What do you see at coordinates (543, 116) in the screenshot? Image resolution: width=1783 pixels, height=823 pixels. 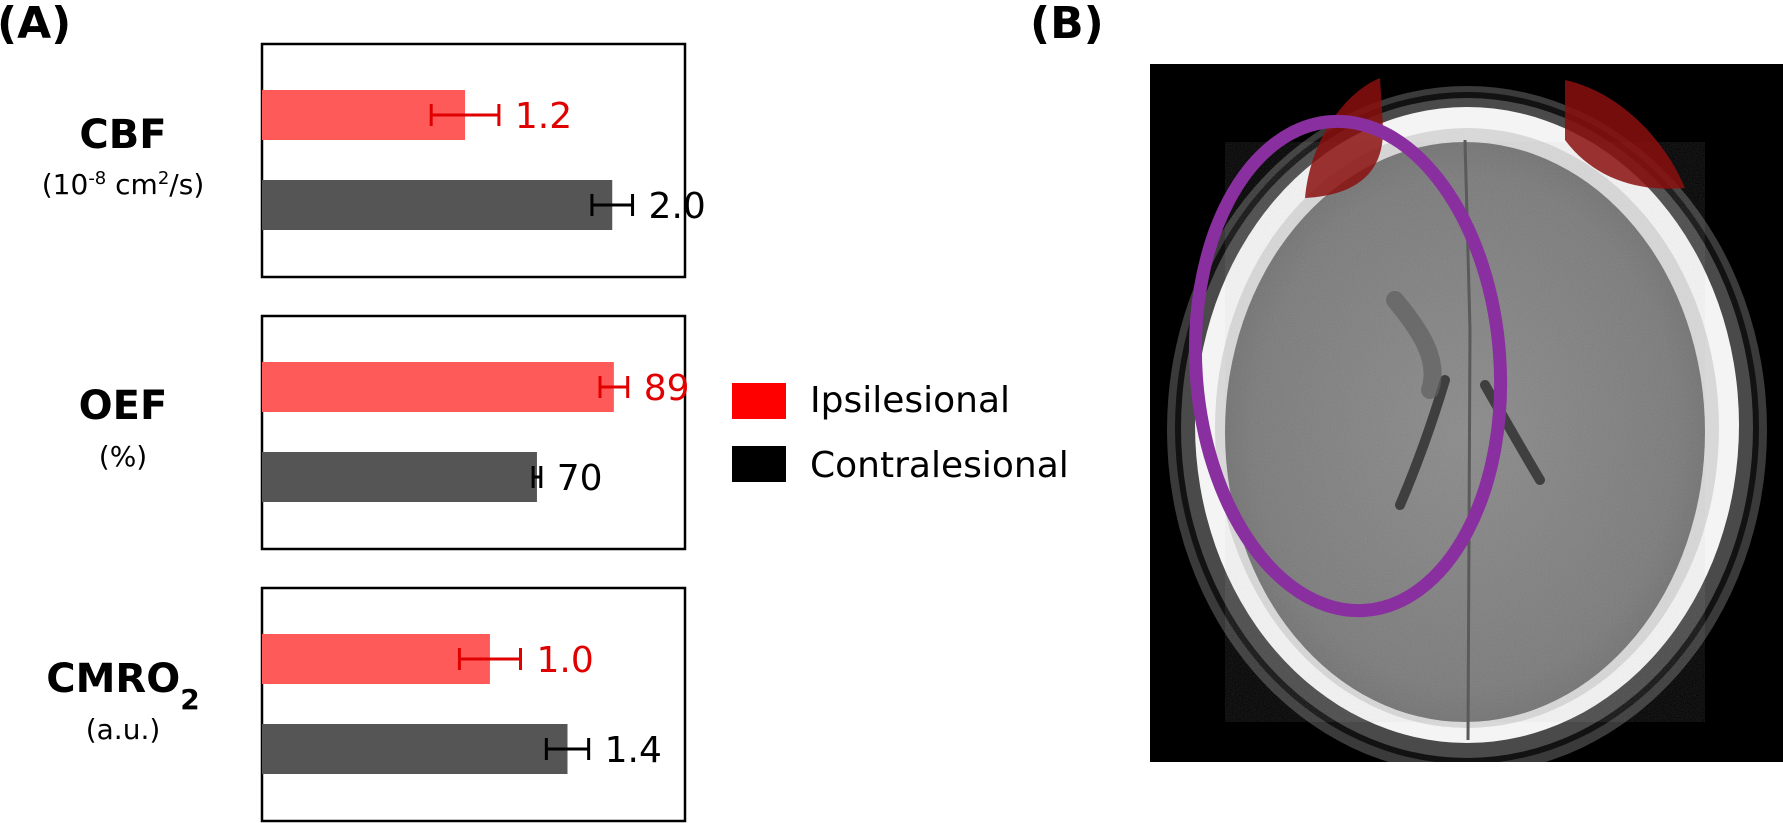 I see `cbf-ipsilesional-value-label: 1.2` at bounding box center [543, 116].